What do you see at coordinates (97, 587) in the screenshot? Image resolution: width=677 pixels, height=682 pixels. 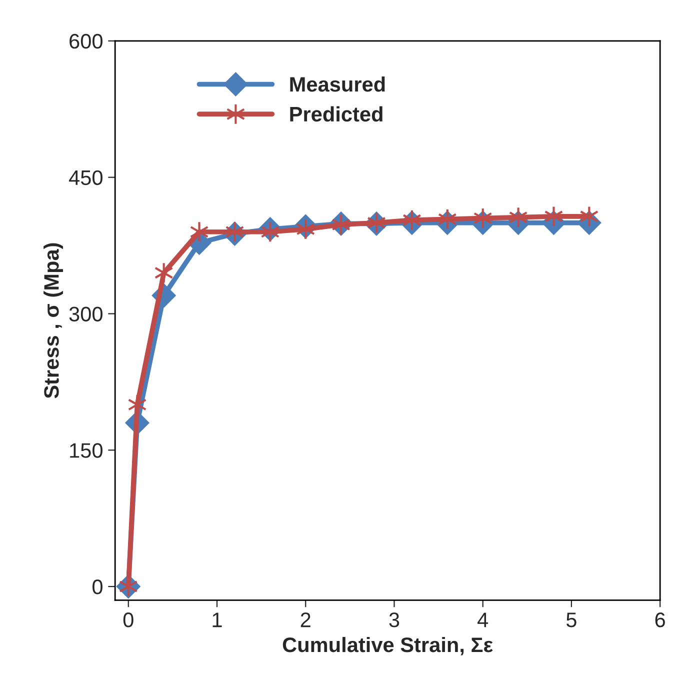 I see `y-tick-label: 0` at bounding box center [97, 587].